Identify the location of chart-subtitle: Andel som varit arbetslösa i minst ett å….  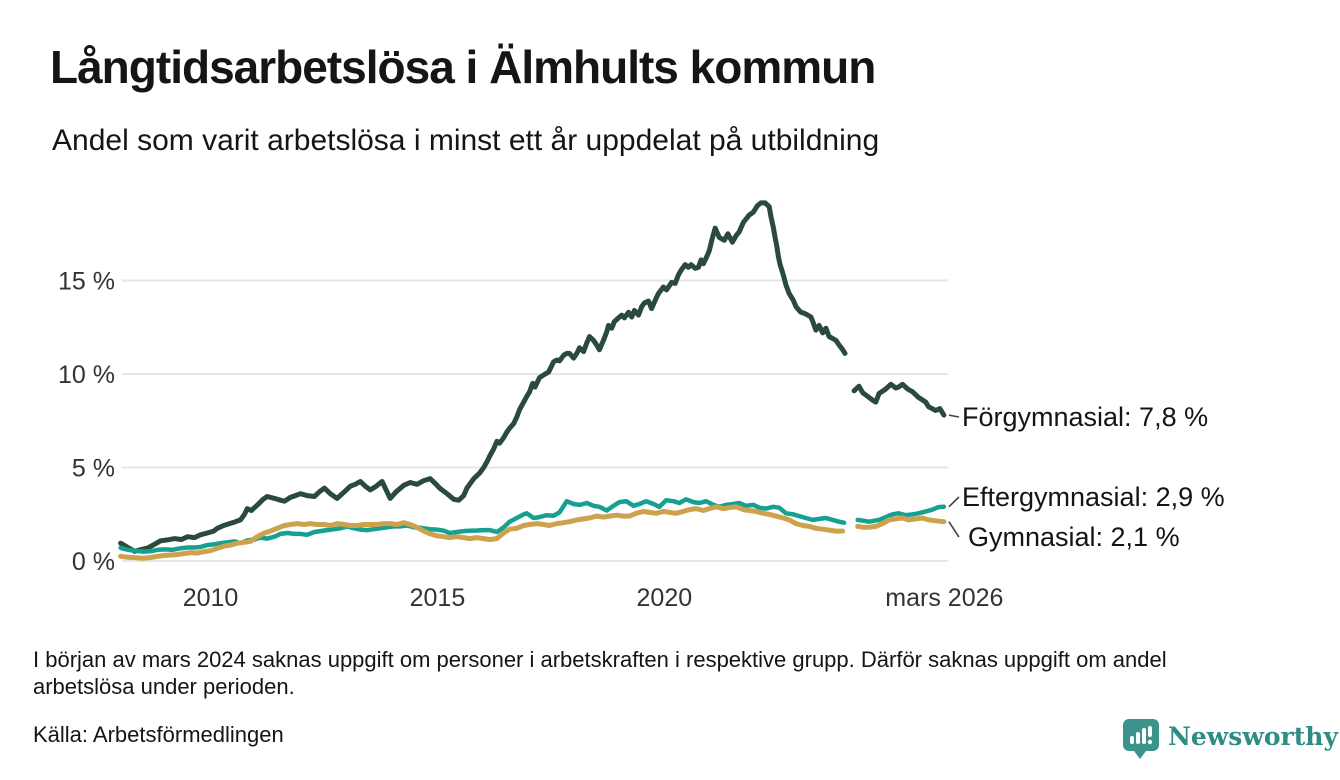
(466, 140).